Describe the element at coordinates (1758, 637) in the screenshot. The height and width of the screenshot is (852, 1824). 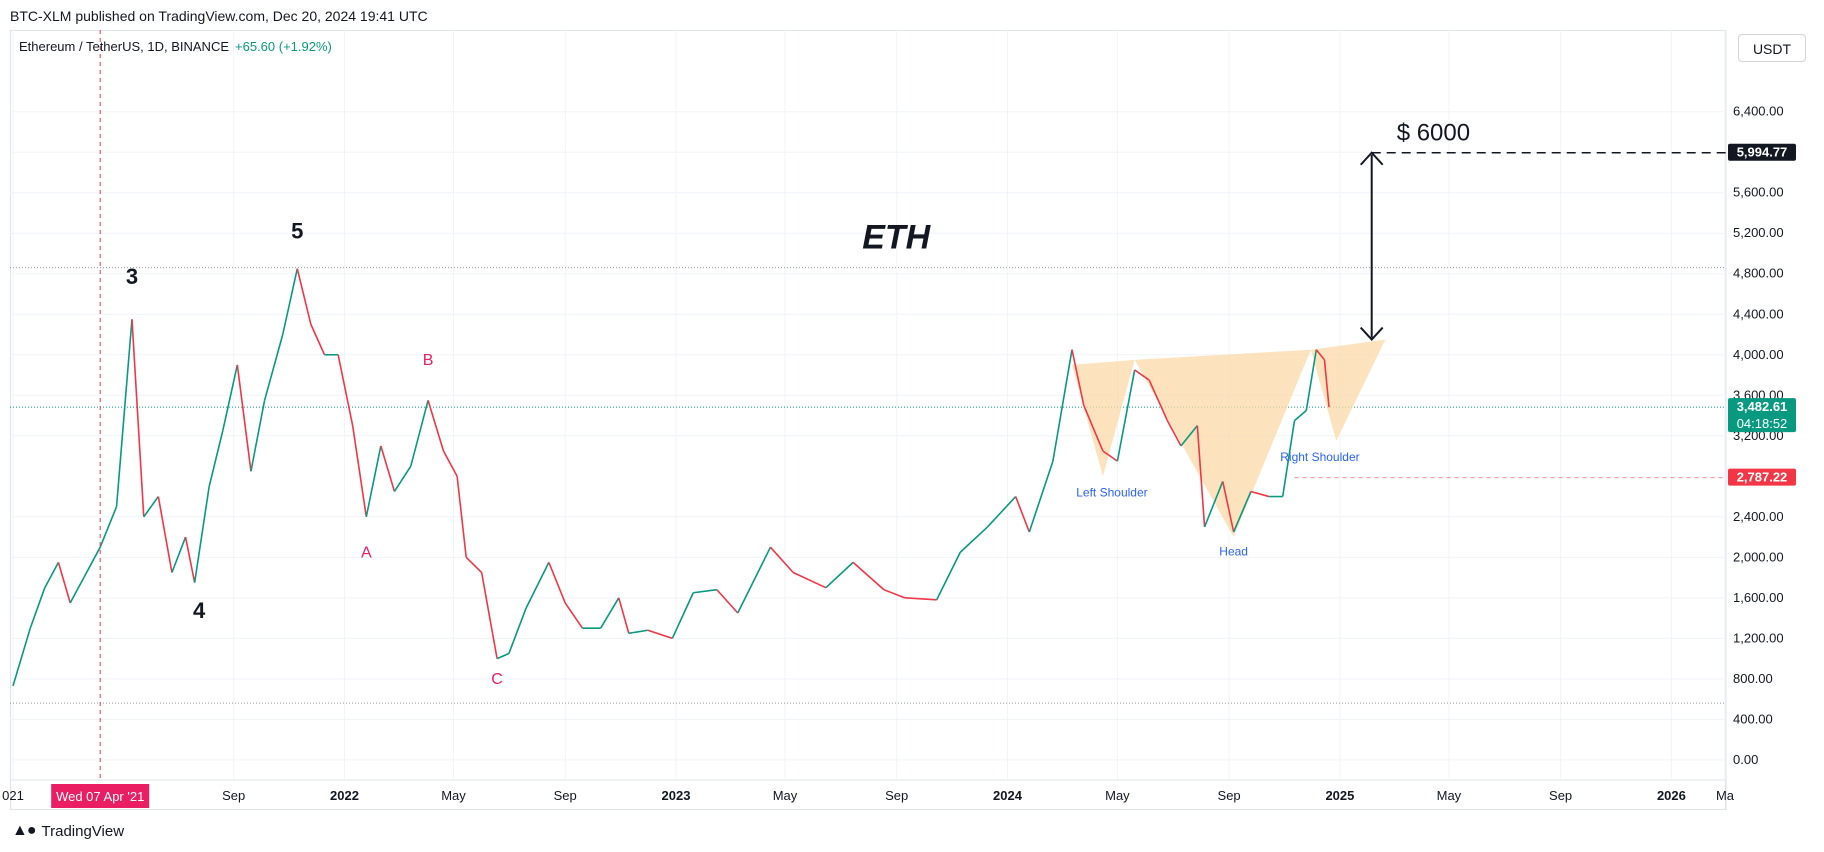
I see `y-tick-label: 1,200.00` at that location.